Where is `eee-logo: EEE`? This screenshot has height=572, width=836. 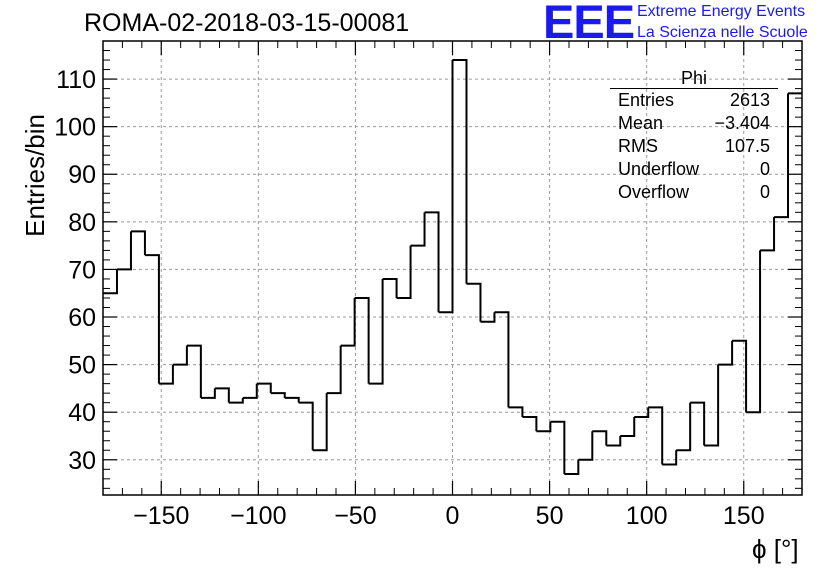 eee-logo: EEE is located at coordinates (589, 24).